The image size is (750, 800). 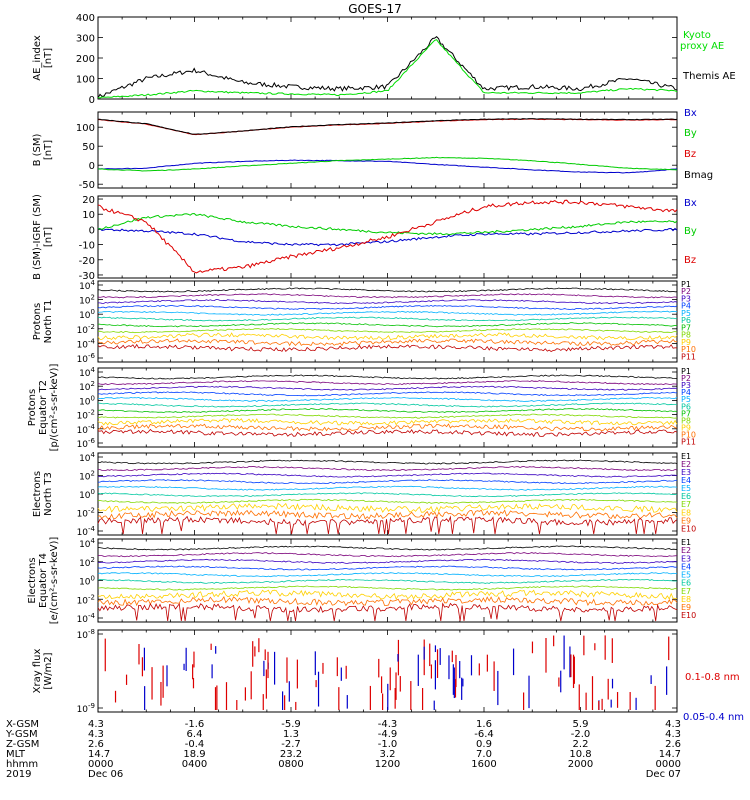 I want to click on y-tick-label: 0, so click(x=92, y=230).